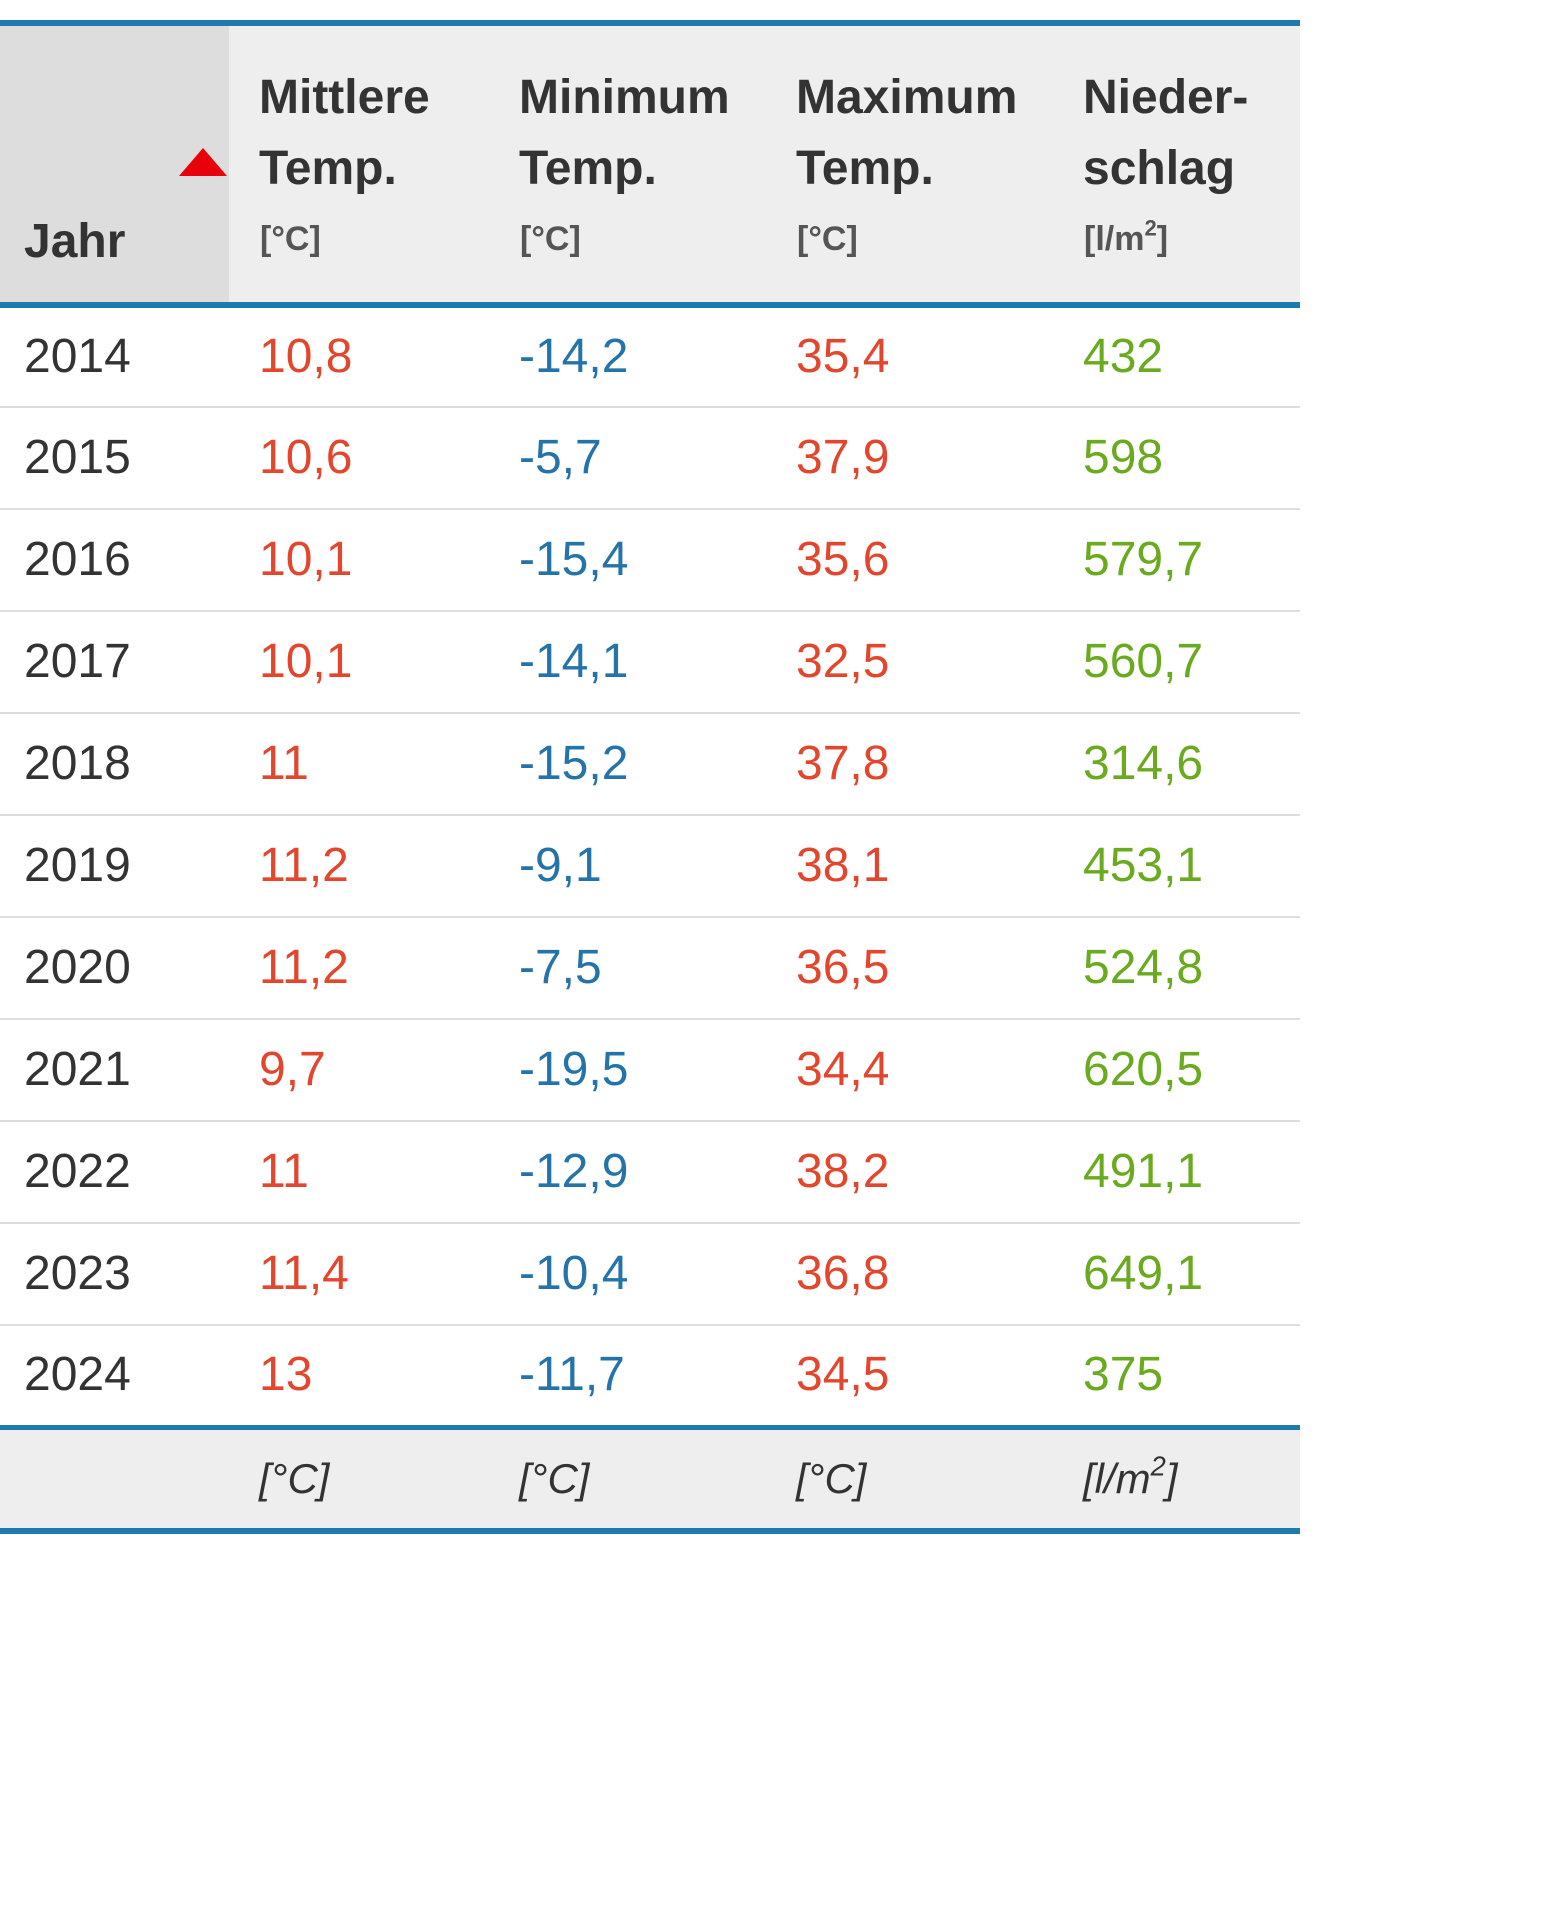 This screenshot has width=1563, height=1905. Describe the element at coordinates (328, 168) in the screenshot. I see `column-header-mean-temp-line2: Temp.` at that location.